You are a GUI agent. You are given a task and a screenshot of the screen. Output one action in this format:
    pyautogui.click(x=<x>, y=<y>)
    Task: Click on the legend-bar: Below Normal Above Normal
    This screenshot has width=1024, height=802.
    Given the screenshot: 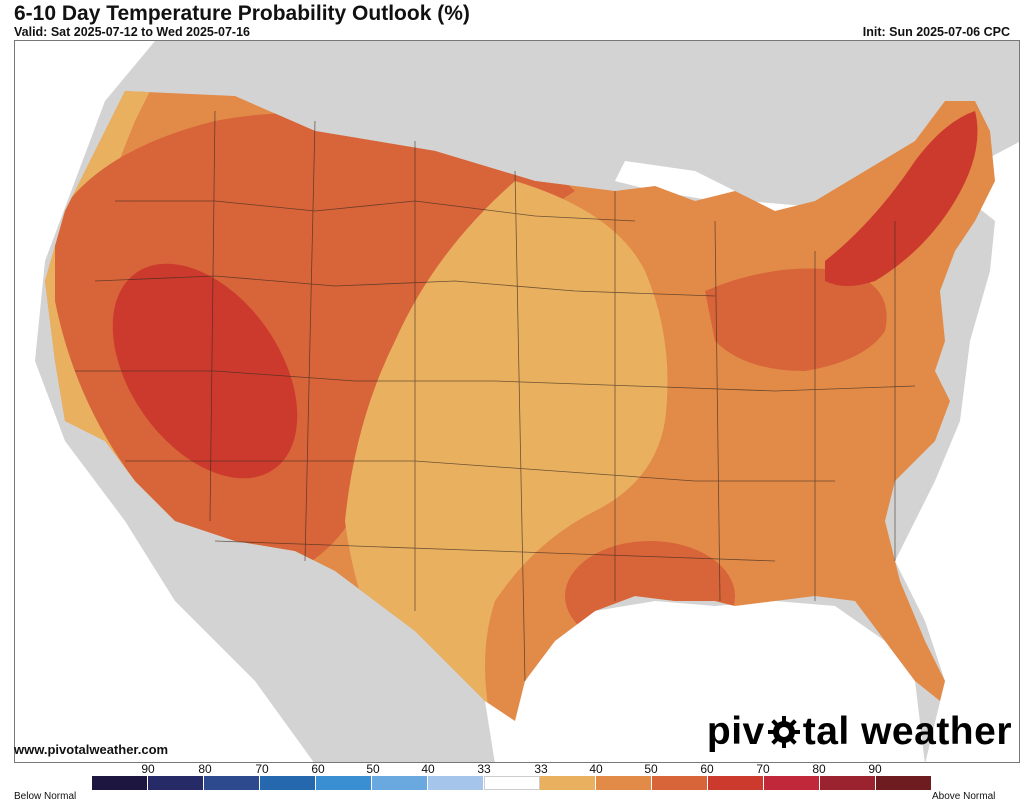 What is the action you would take?
    pyautogui.click(x=512, y=789)
    